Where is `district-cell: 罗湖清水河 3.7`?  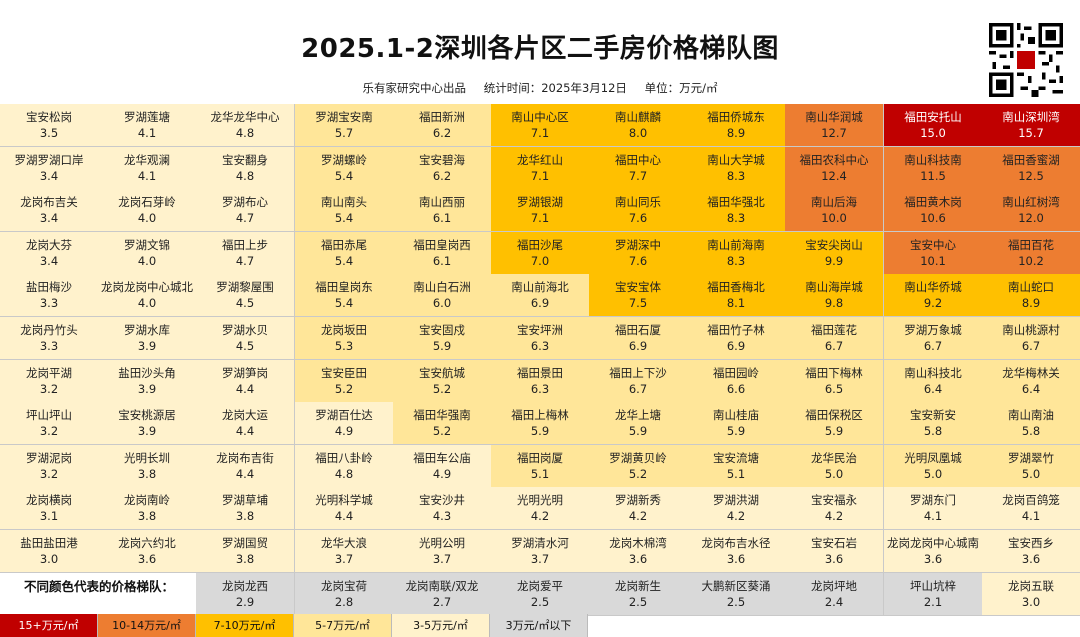
district-cell: 罗湖清水河 3.7 is located at coordinates (540, 551).